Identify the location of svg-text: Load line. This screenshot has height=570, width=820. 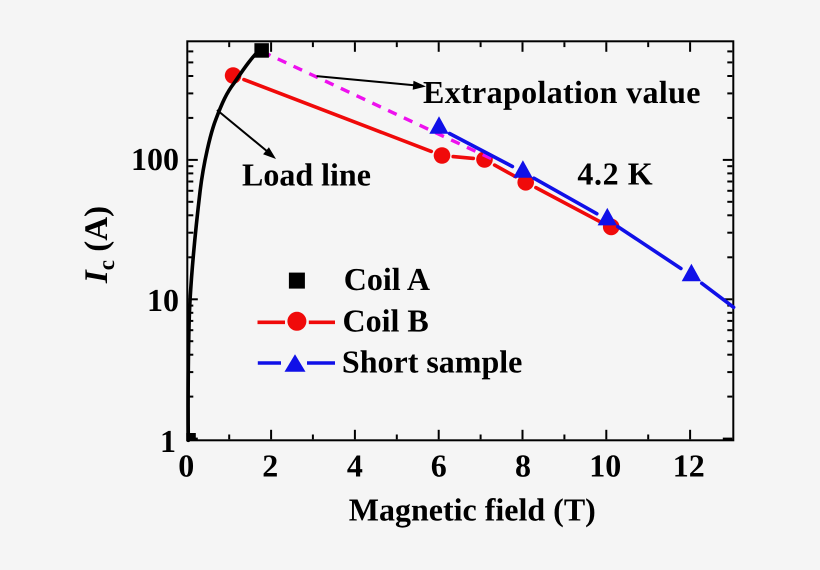
(306, 174).